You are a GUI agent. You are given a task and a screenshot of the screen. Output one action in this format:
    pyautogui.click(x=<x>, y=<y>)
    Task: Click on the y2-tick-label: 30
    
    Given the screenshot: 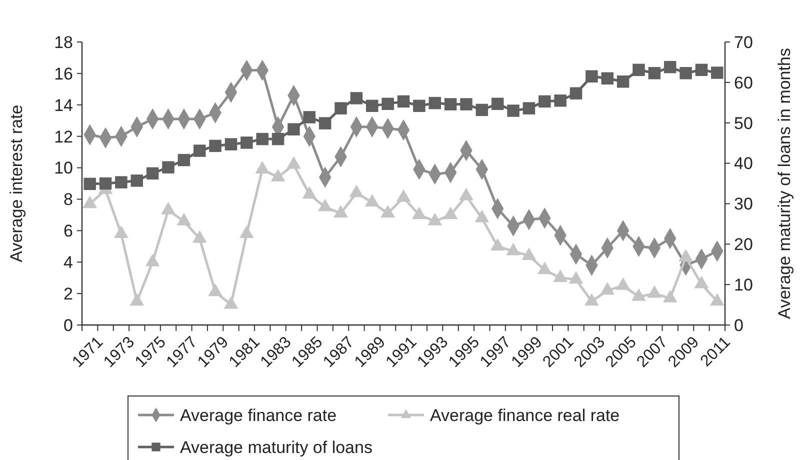 What is the action you would take?
    pyautogui.click(x=743, y=204)
    